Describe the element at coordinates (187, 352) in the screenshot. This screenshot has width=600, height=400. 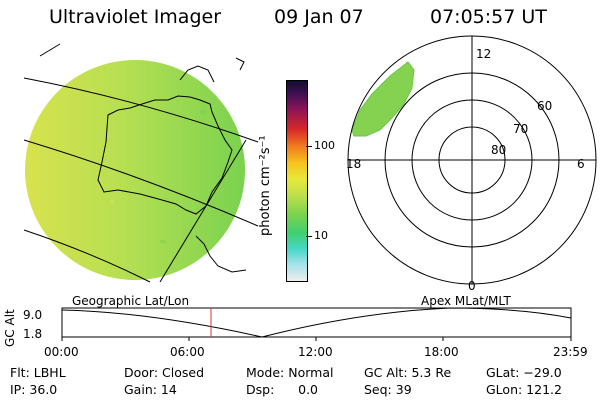
I see `x-tick-label: 06:00` at that location.